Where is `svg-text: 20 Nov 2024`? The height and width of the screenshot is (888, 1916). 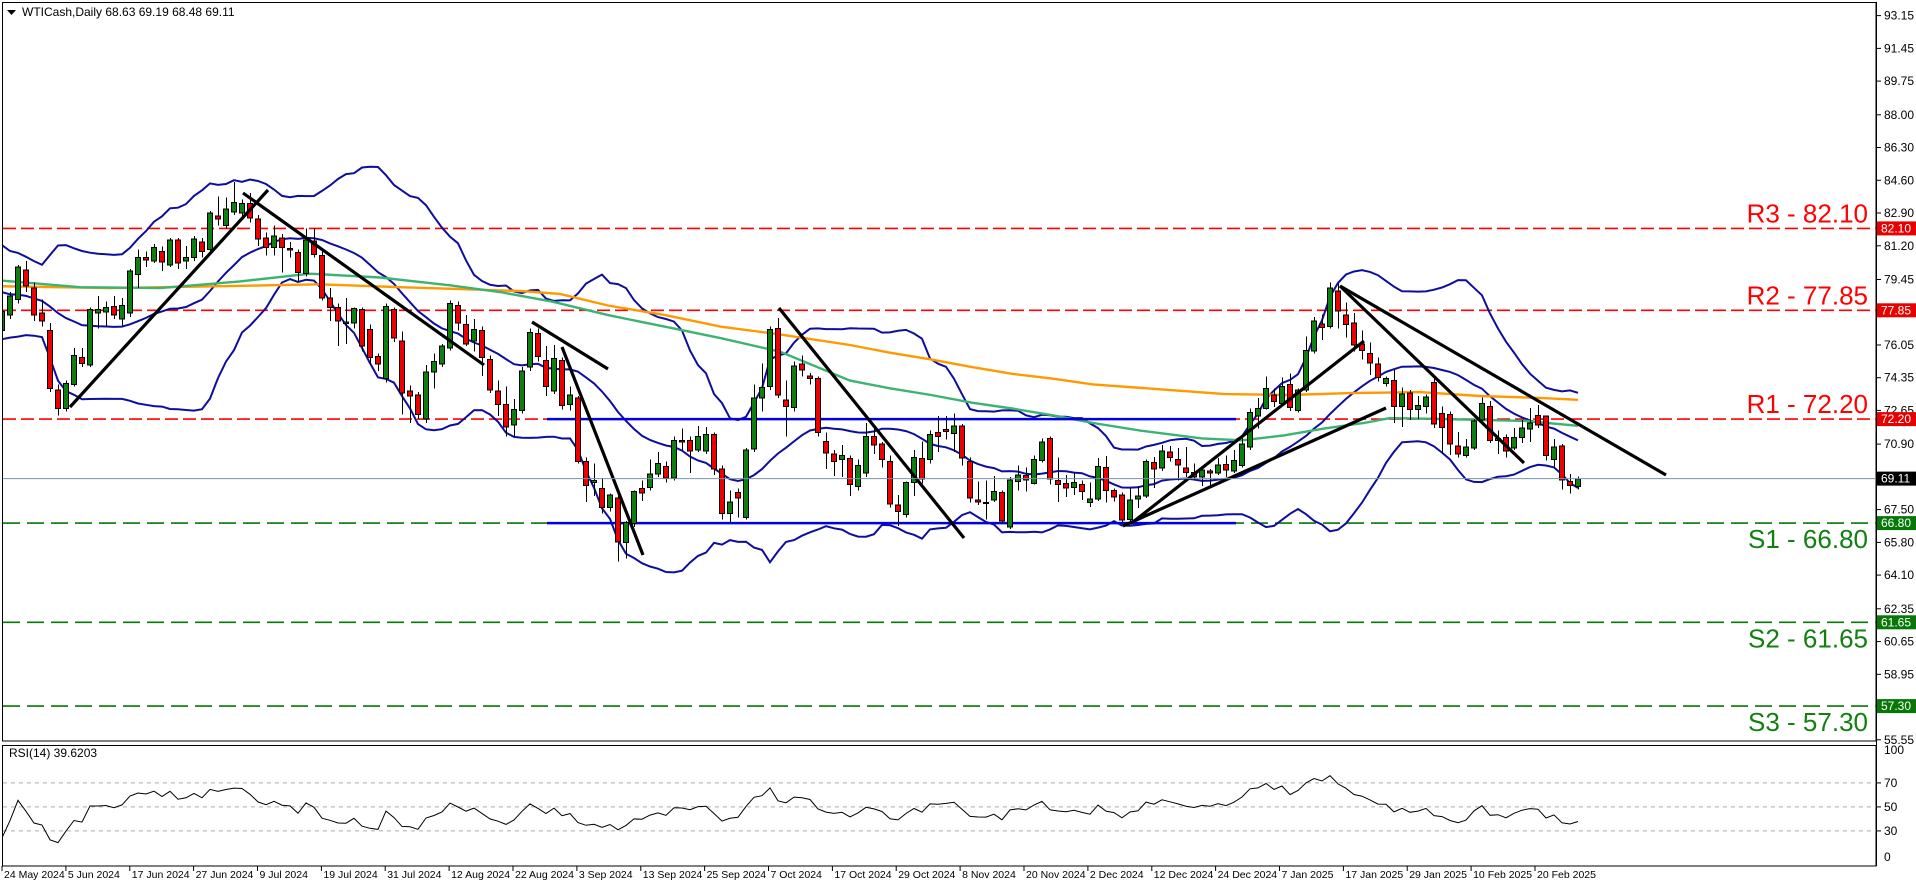 svg-text: 20 Nov 2024 is located at coordinates (1056, 875).